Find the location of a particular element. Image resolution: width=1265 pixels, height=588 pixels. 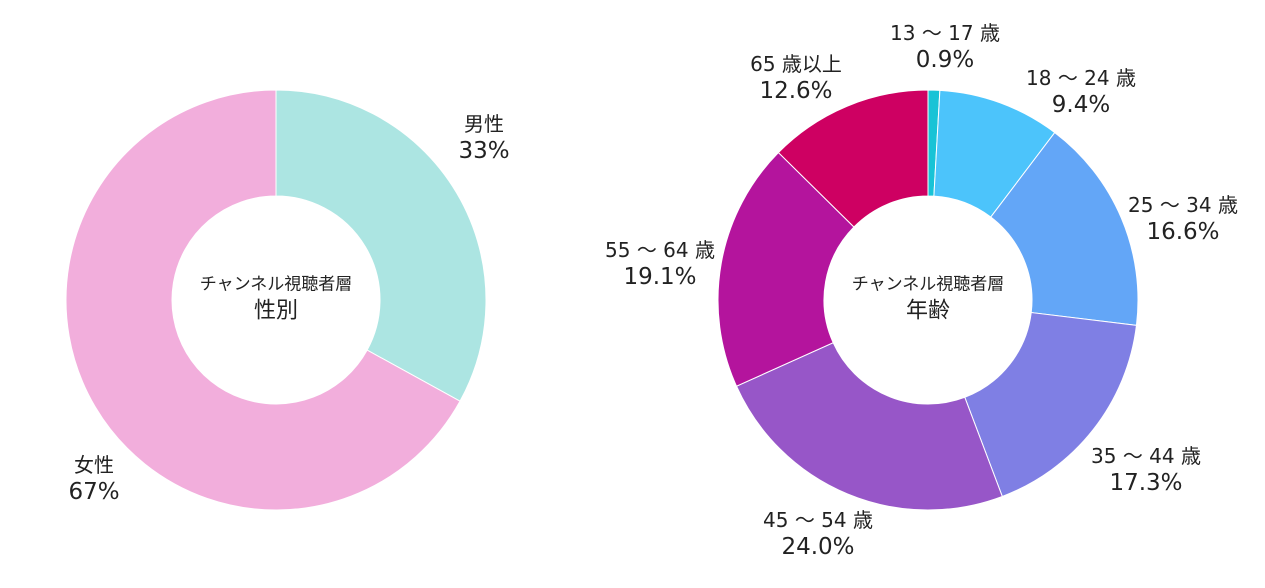

slice-label-55-64-value: 19.1% is located at coordinates (660, 277).